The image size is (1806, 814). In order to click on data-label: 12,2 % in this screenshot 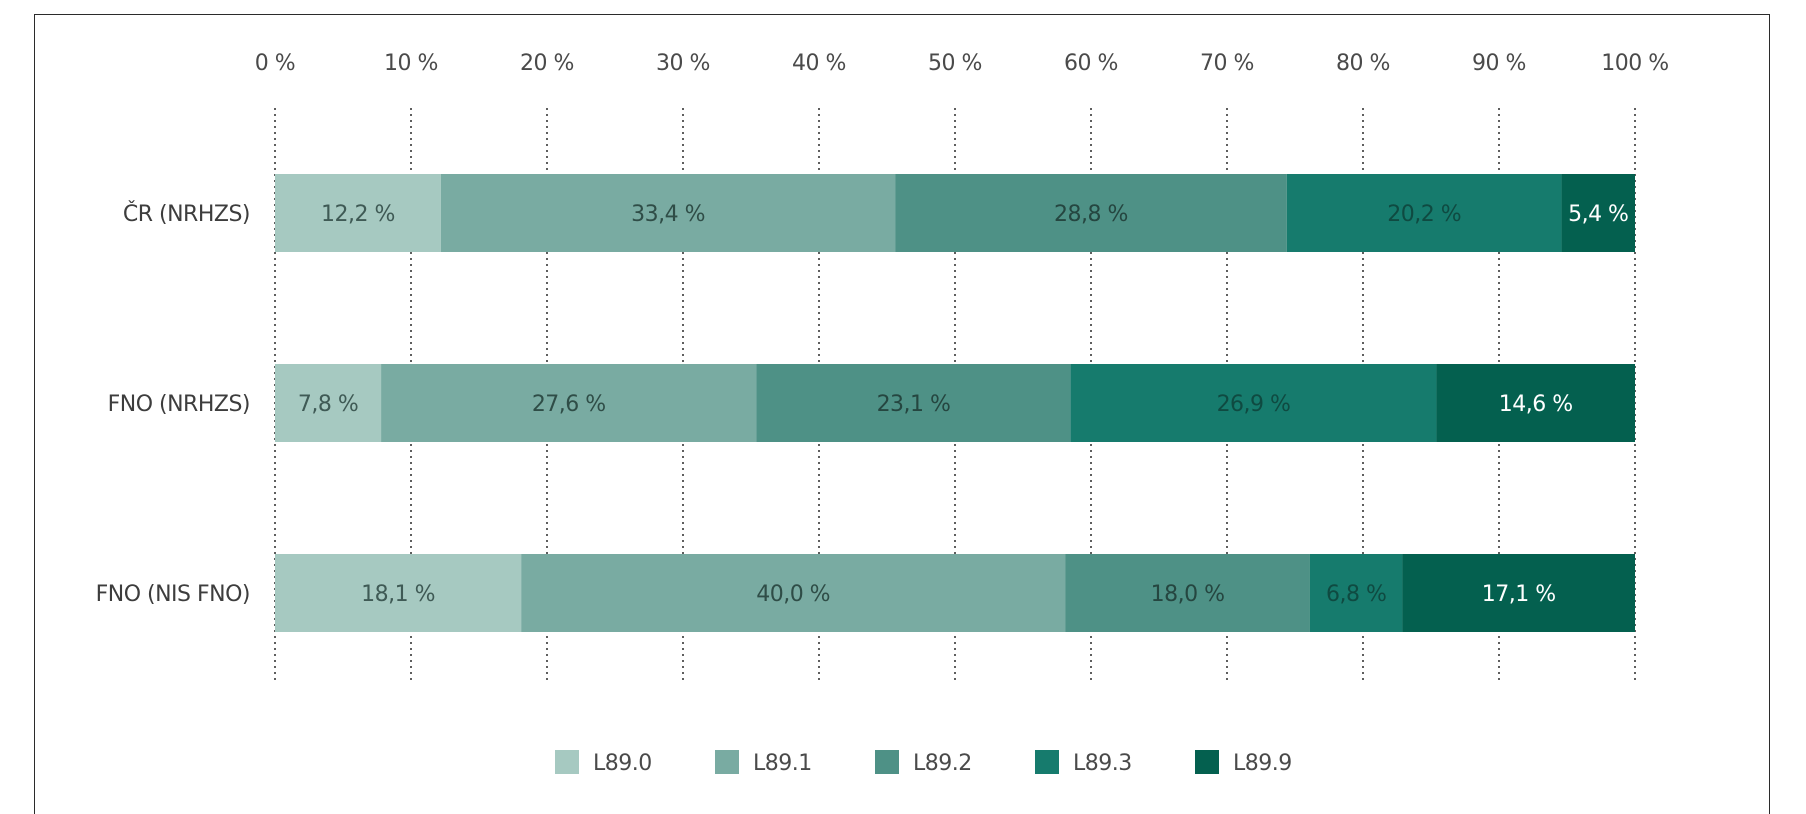, I will do `click(358, 214)`.